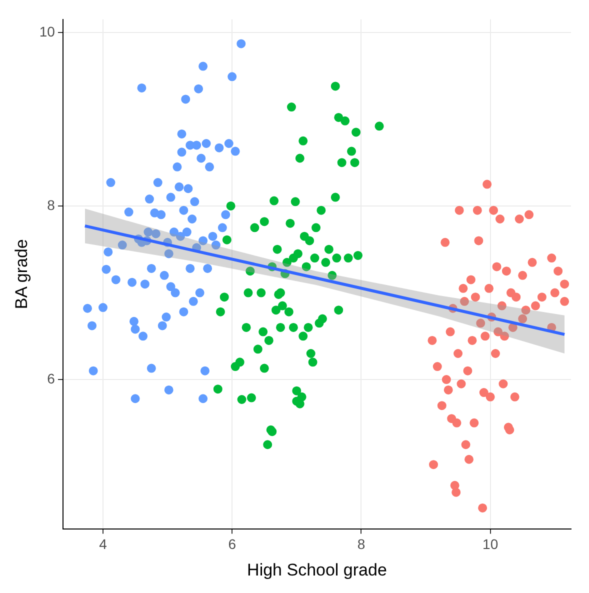 The height and width of the screenshot is (593, 589). I want to click on y-tick-label: 6, so click(51, 378).